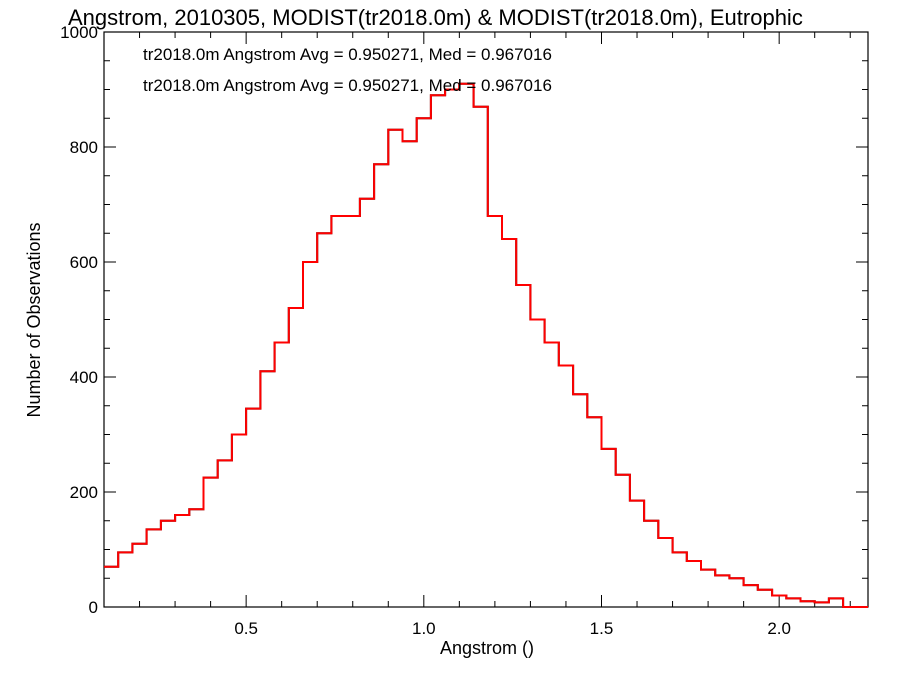  What do you see at coordinates (602, 628) in the screenshot?
I see `x-tick-label: 1.5` at bounding box center [602, 628].